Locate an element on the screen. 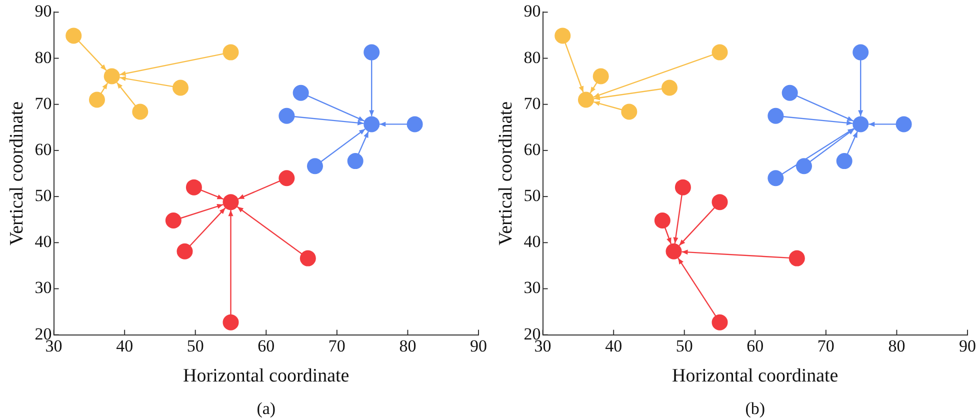 This screenshot has width=978, height=420. text: (a) is located at coordinates (266, 408).